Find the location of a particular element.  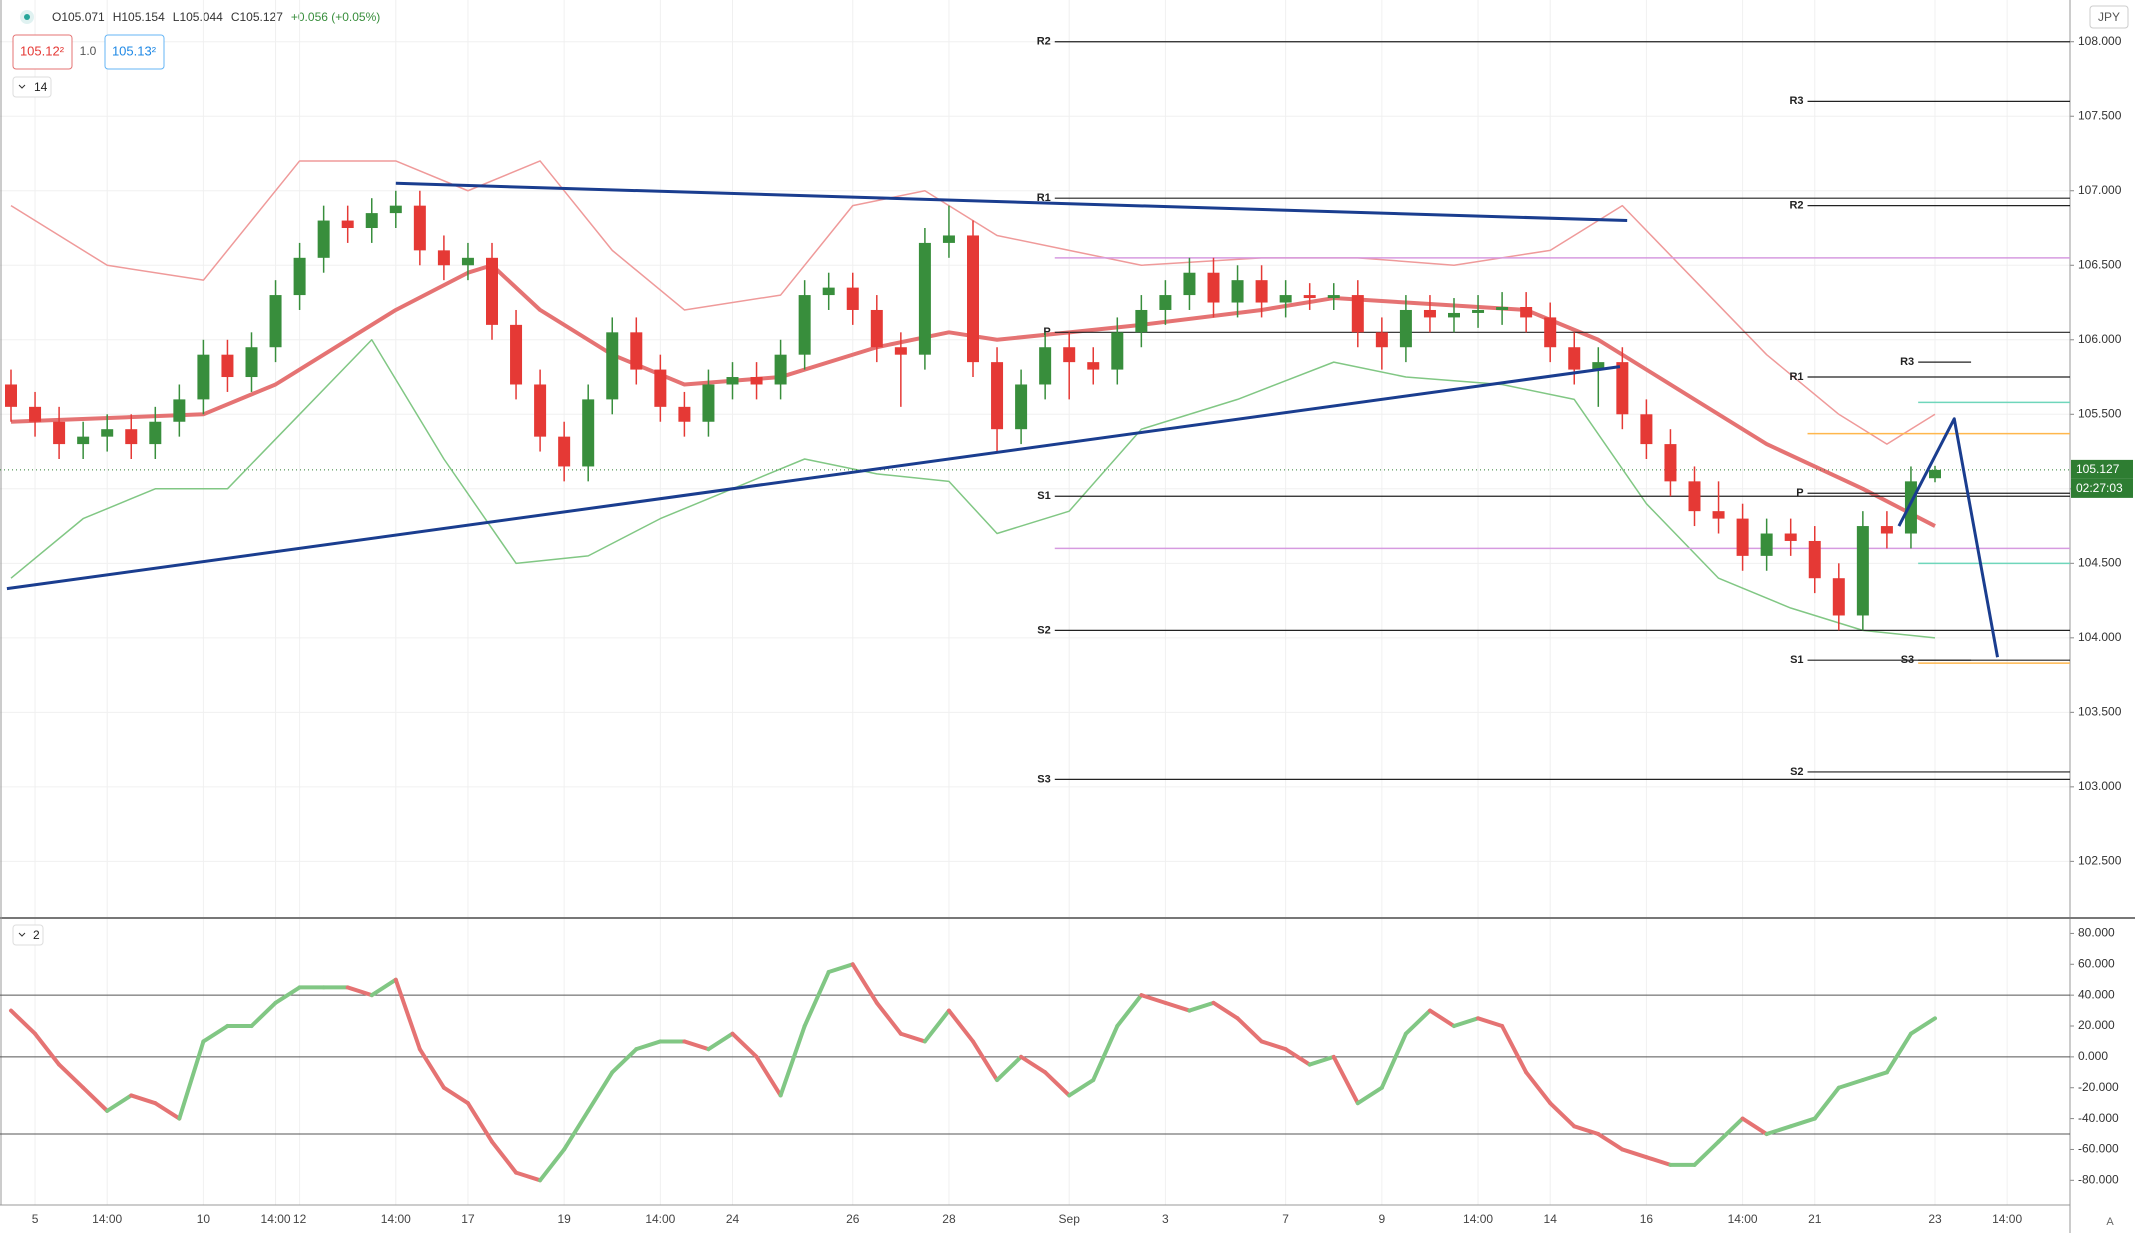

y-tick-label: -80.000 is located at coordinates (2098, 1179).